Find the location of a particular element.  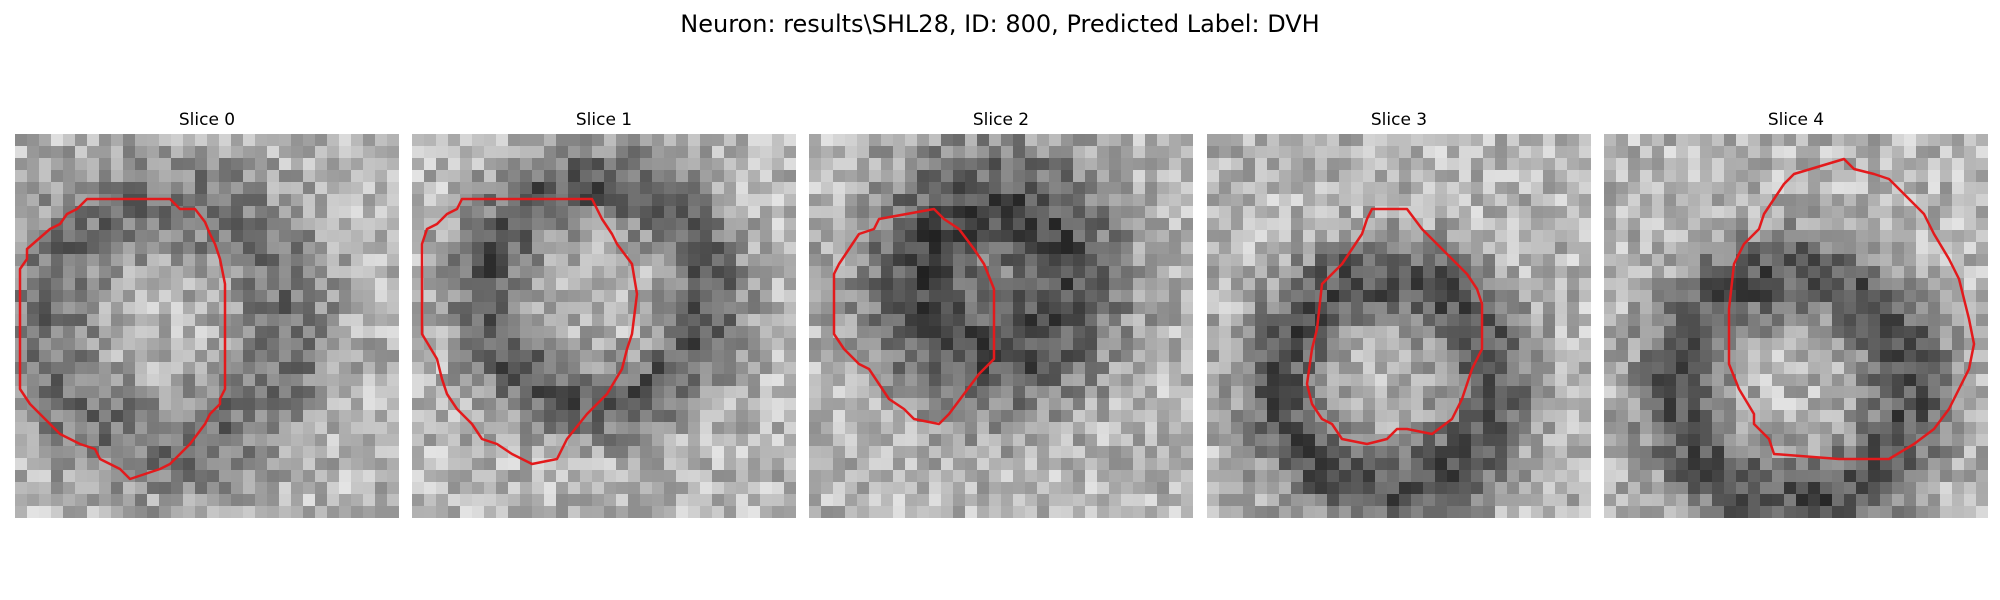

slice-title: Slice 1 is located at coordinates (604, 120).